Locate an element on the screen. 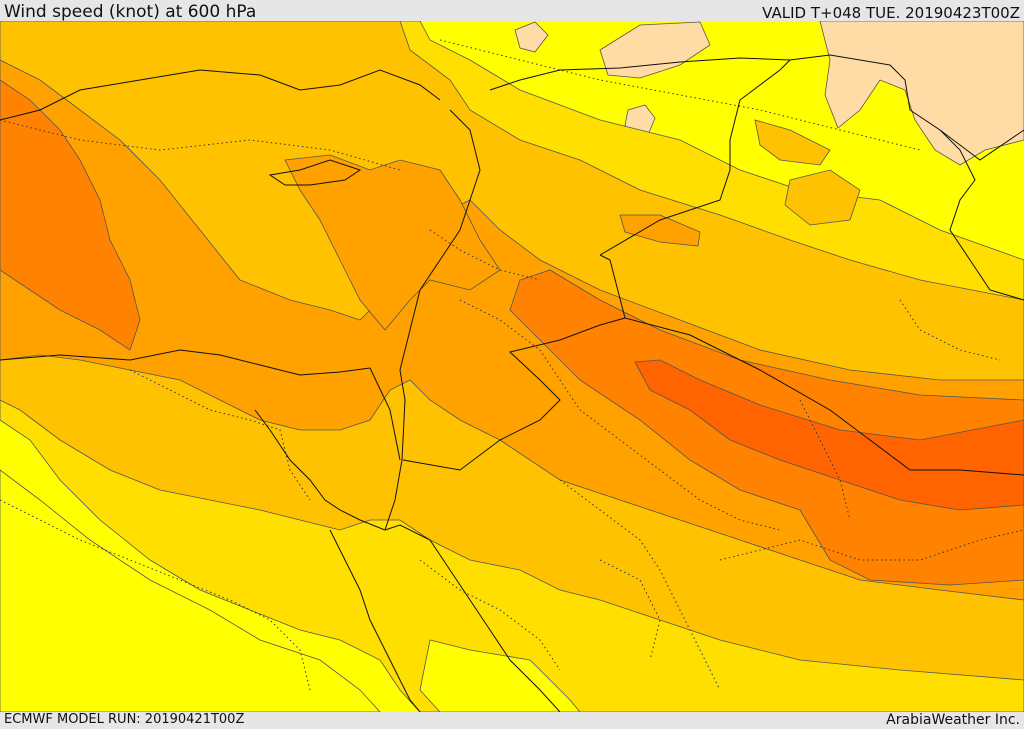 The height and width of the screenshot is (729, 1024). band-deep-orange-w is located at coordinates (70, 215).